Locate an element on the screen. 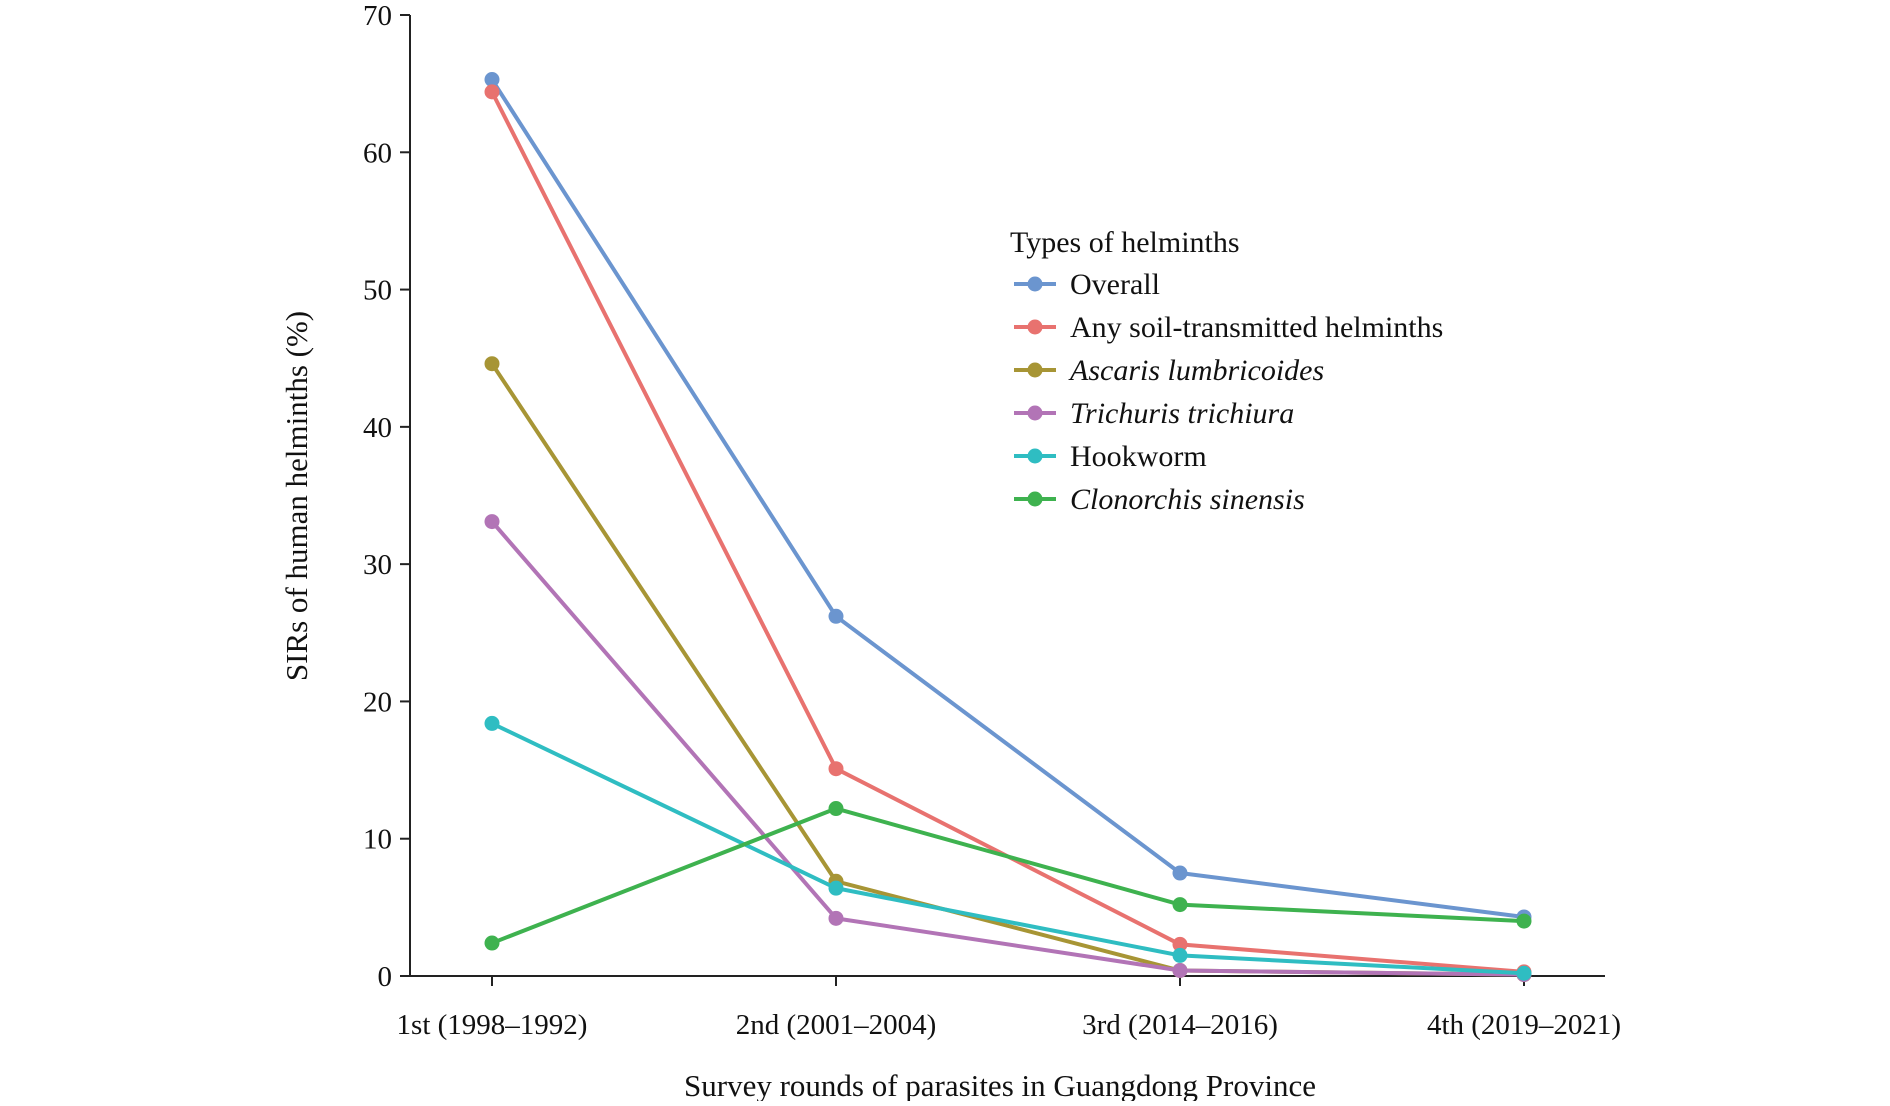 This screenshot has width=1890, height=1106. legend-label: Hookworm is located at coordinates (1138, 456).